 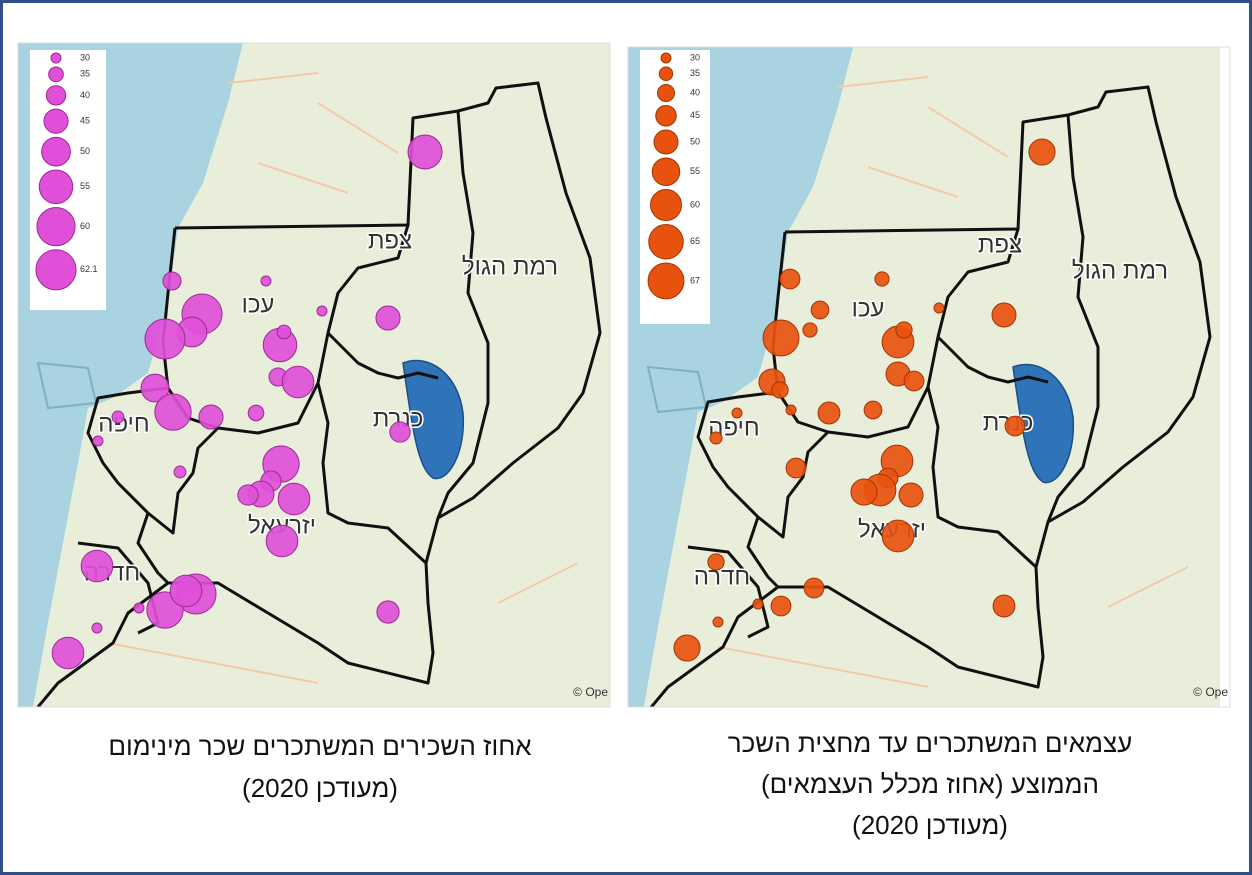 I want to click on caption-line: הממוצע (אחוז מכלל העצמאים), so click(x=930, y=784).